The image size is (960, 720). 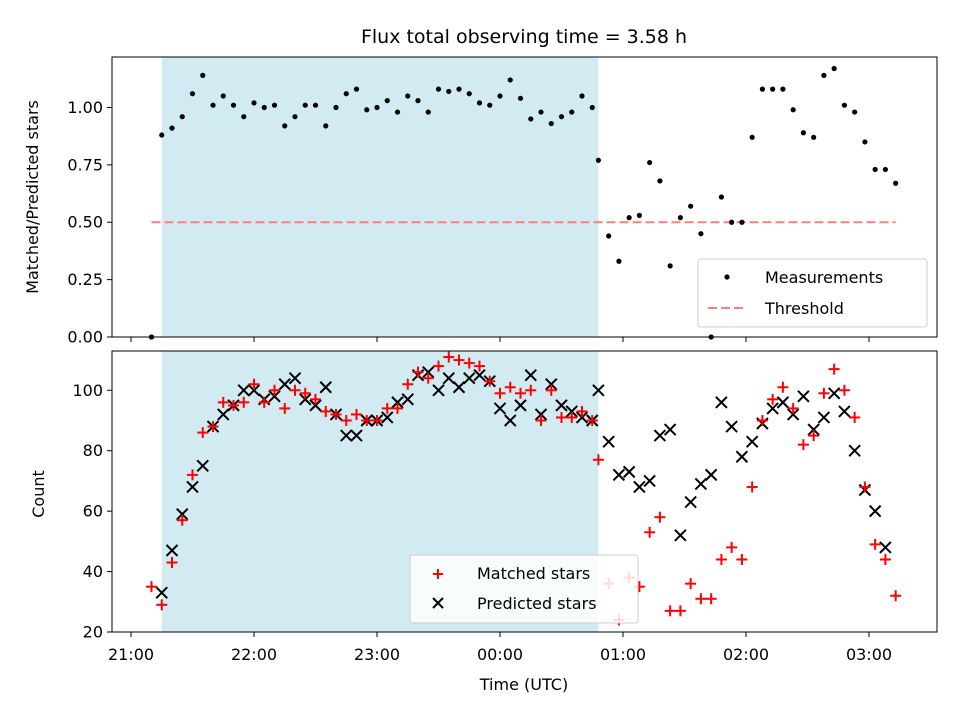 What do you see at coordinates (254, 654) in the screenshot?
I see `bottom-xtick-label: 22:00` at bounding box center [254, 654].